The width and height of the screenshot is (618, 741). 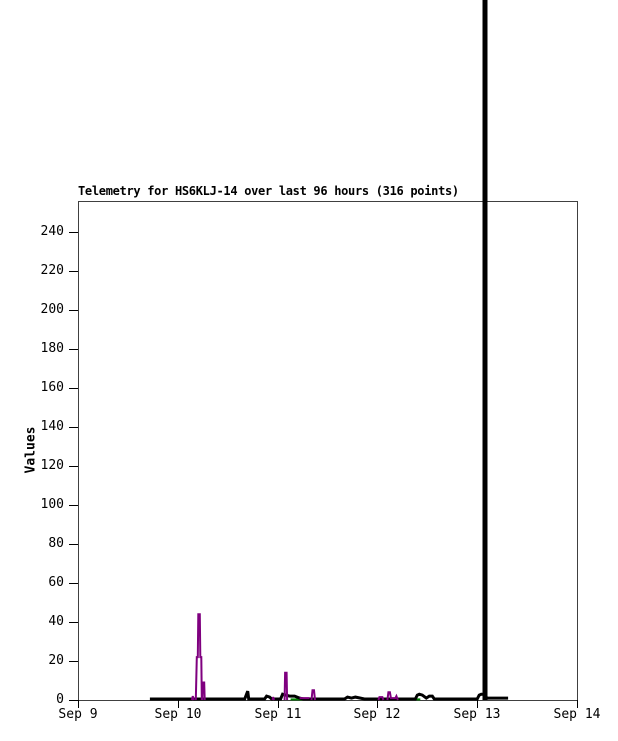 What do you see at coordinates (52, 504) in the screenshot?
I see `y-tick-label: 100` at bounding box center [52, 504].